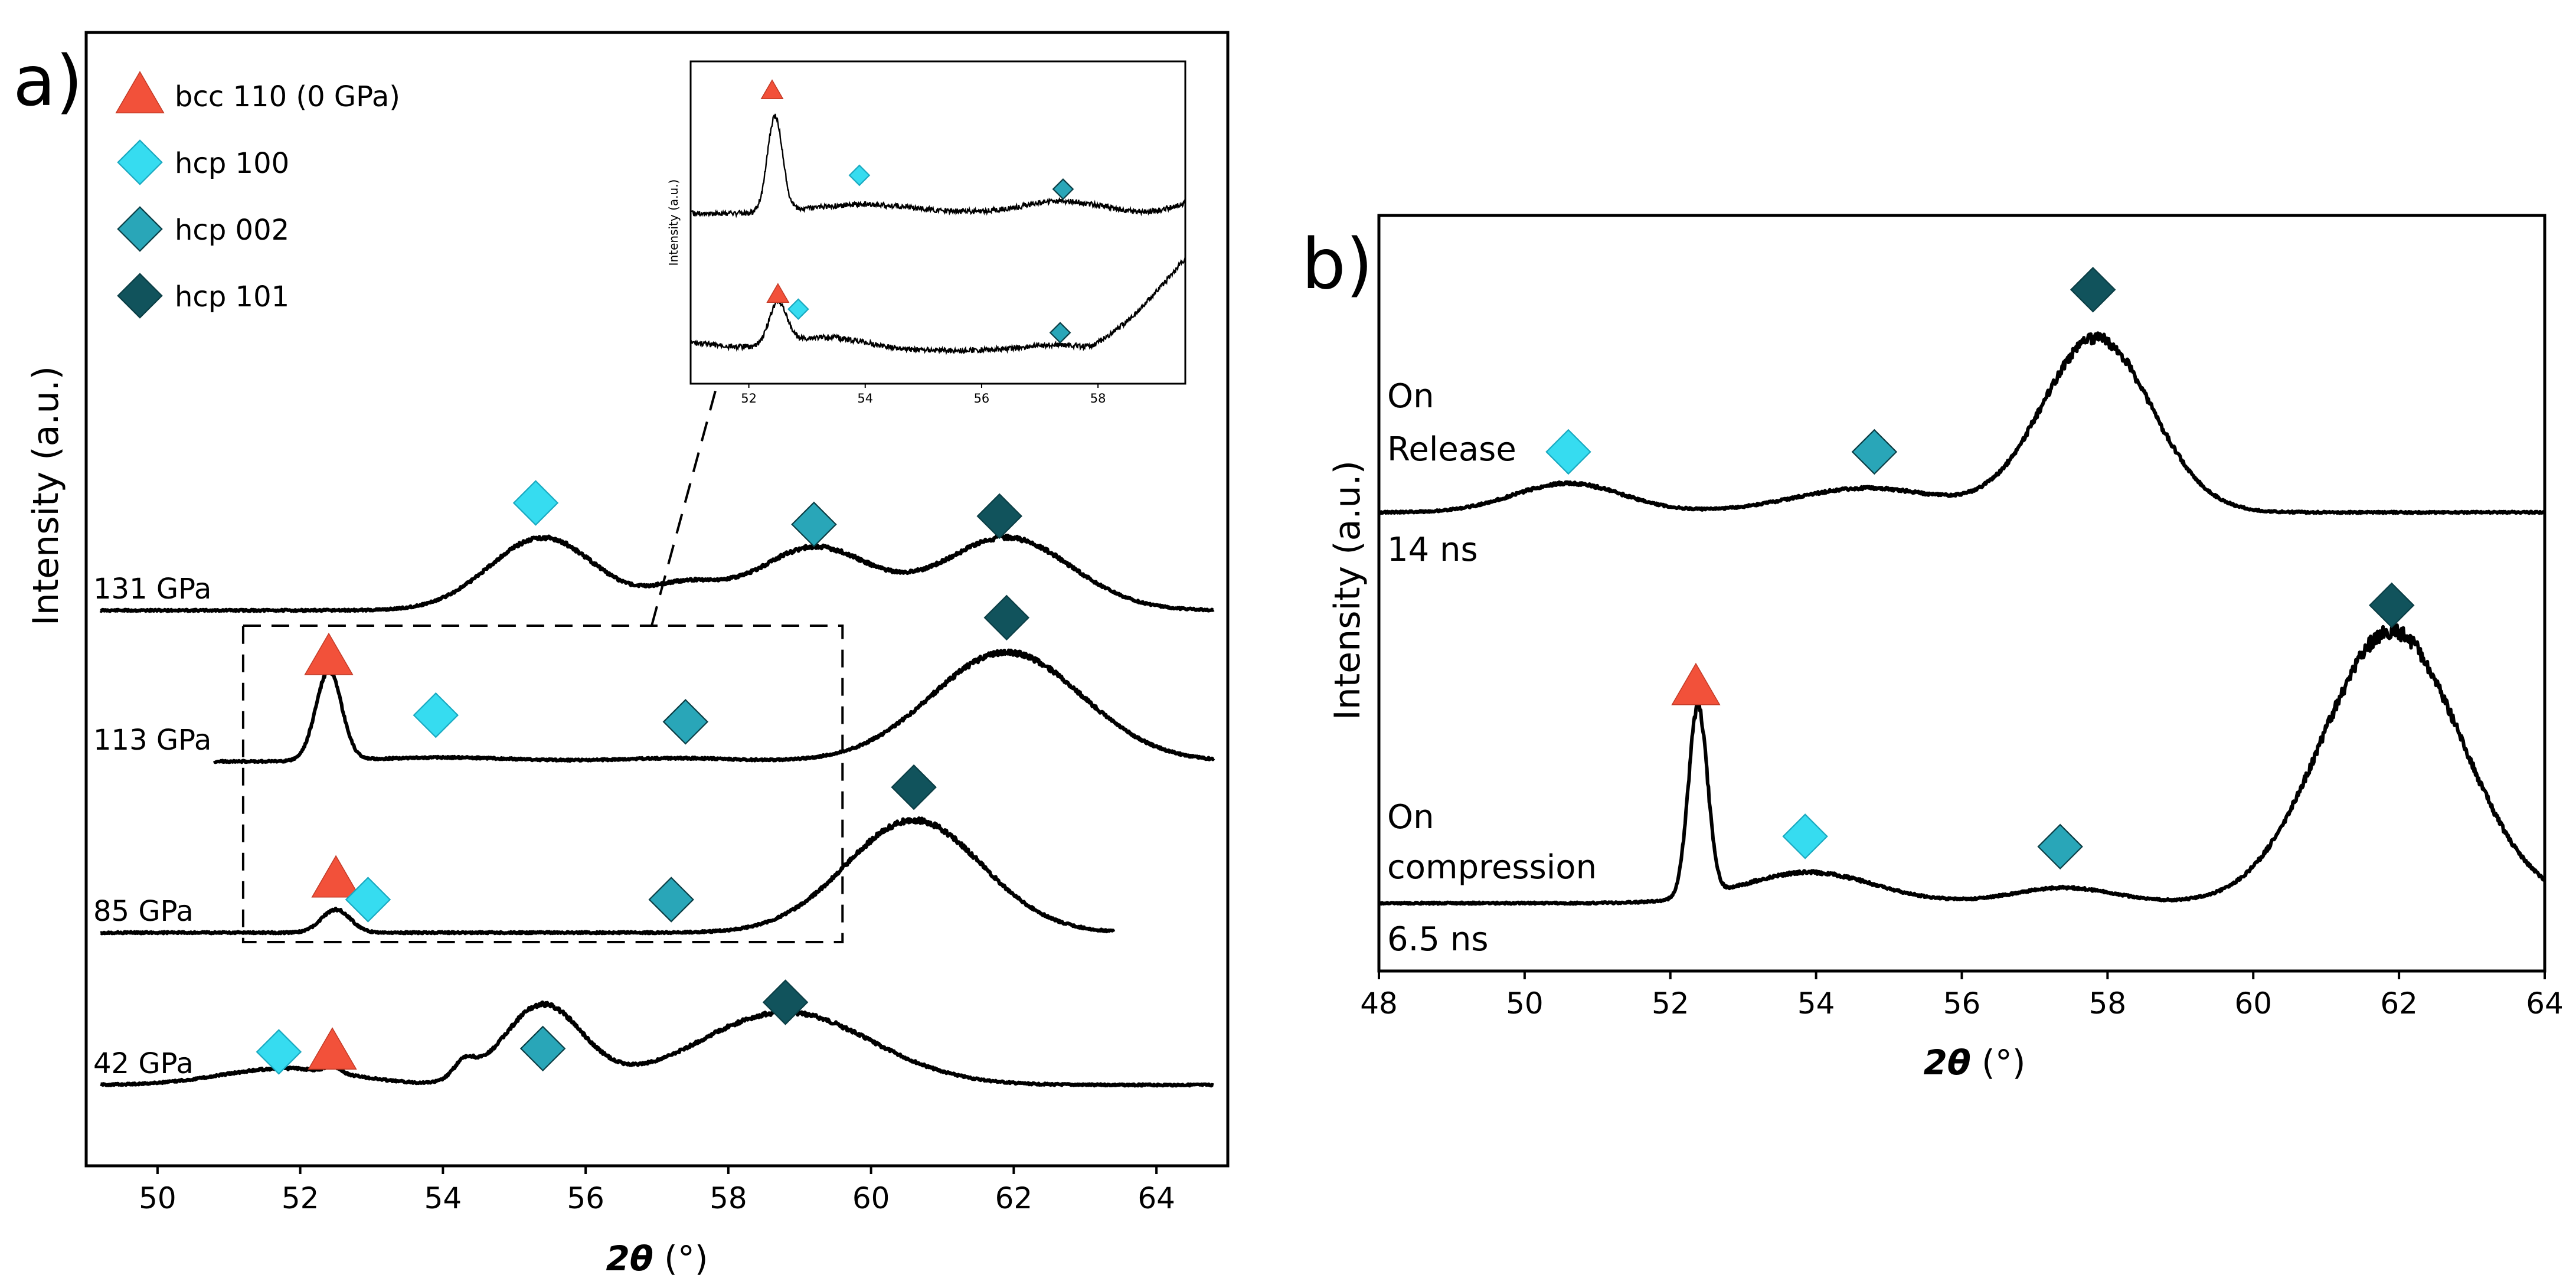 This screenshot has height=1288, width=2576. Describe the element at coordinates (865, 398) in the screenshot. I see `inset-tick-label: 54` at that location.